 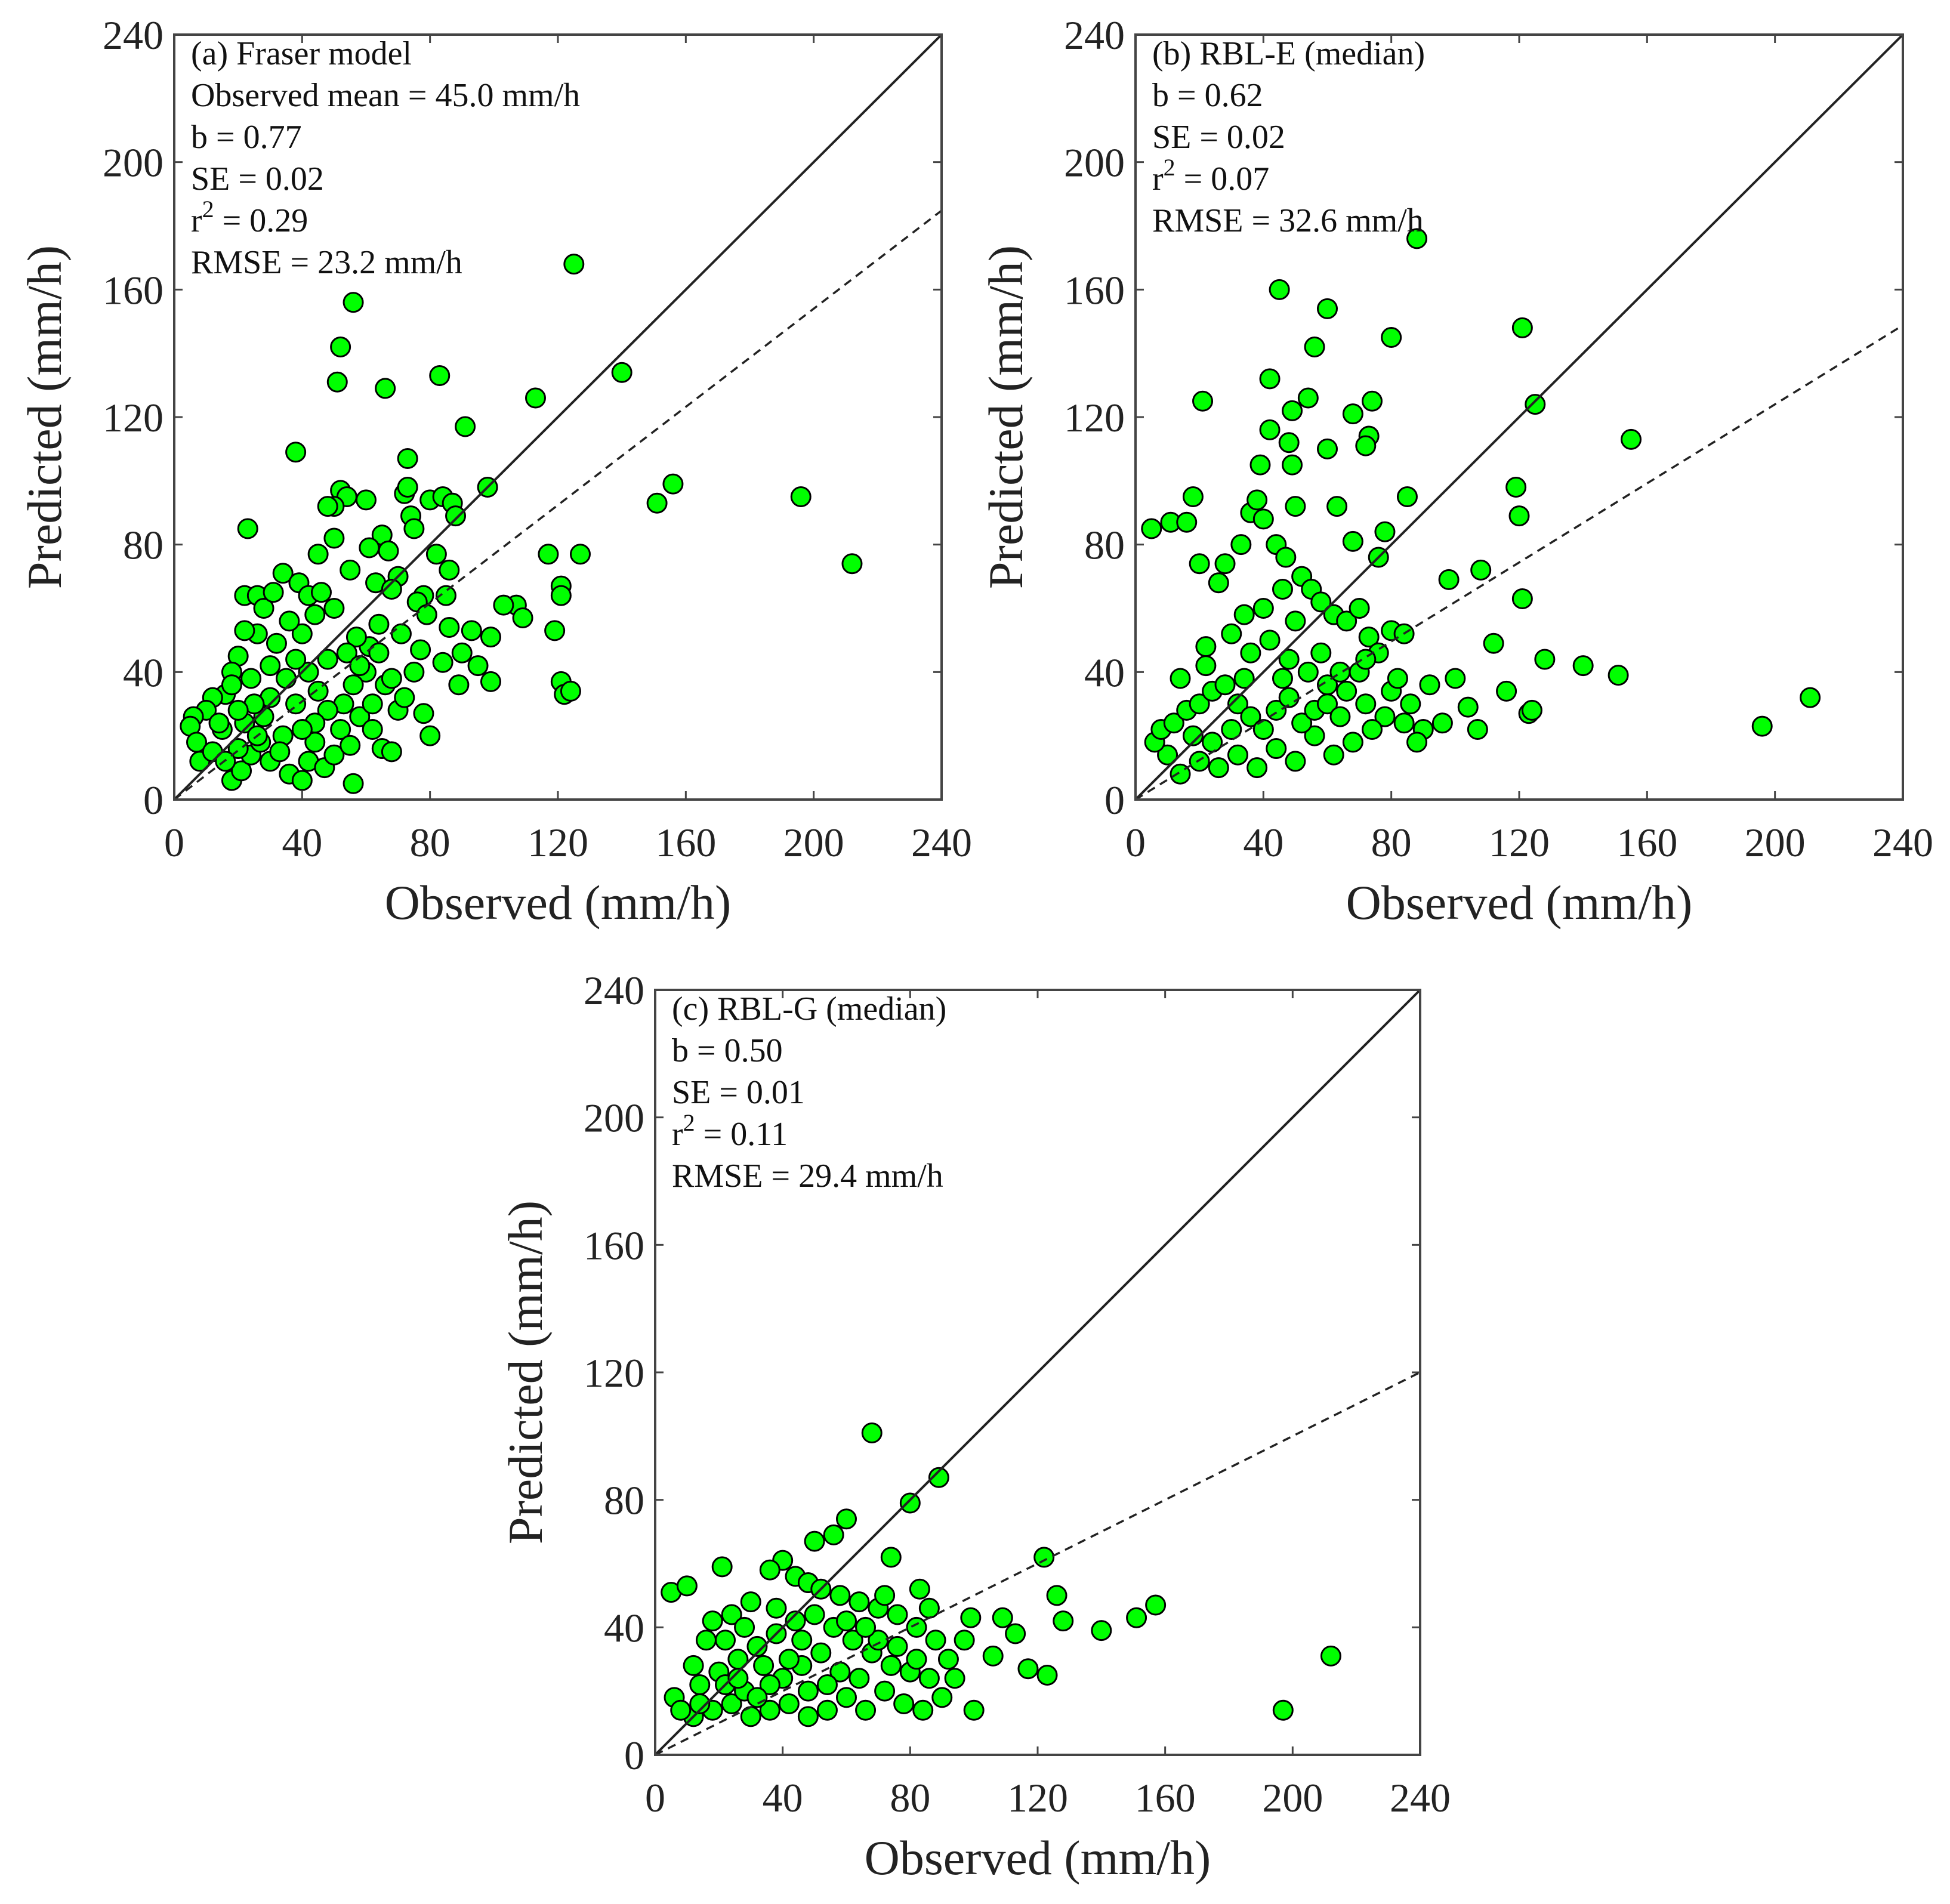 I want to click on stat-annotation: b = 0.77, so click(x=246, y=137).